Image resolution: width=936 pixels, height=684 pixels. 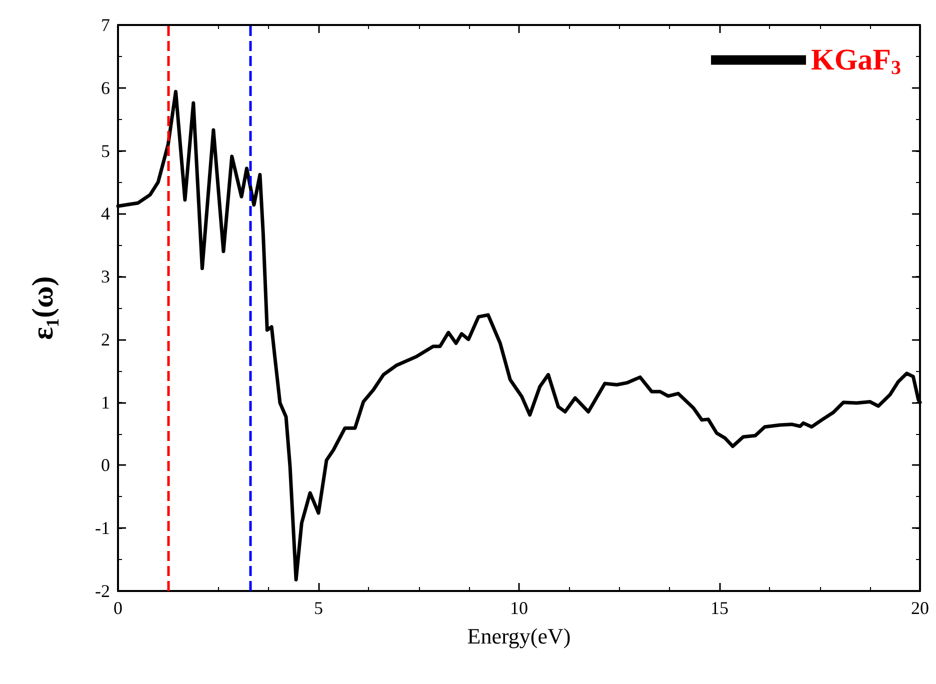 I want to click on y-tick-label: 7, so click(x=105, y=25).